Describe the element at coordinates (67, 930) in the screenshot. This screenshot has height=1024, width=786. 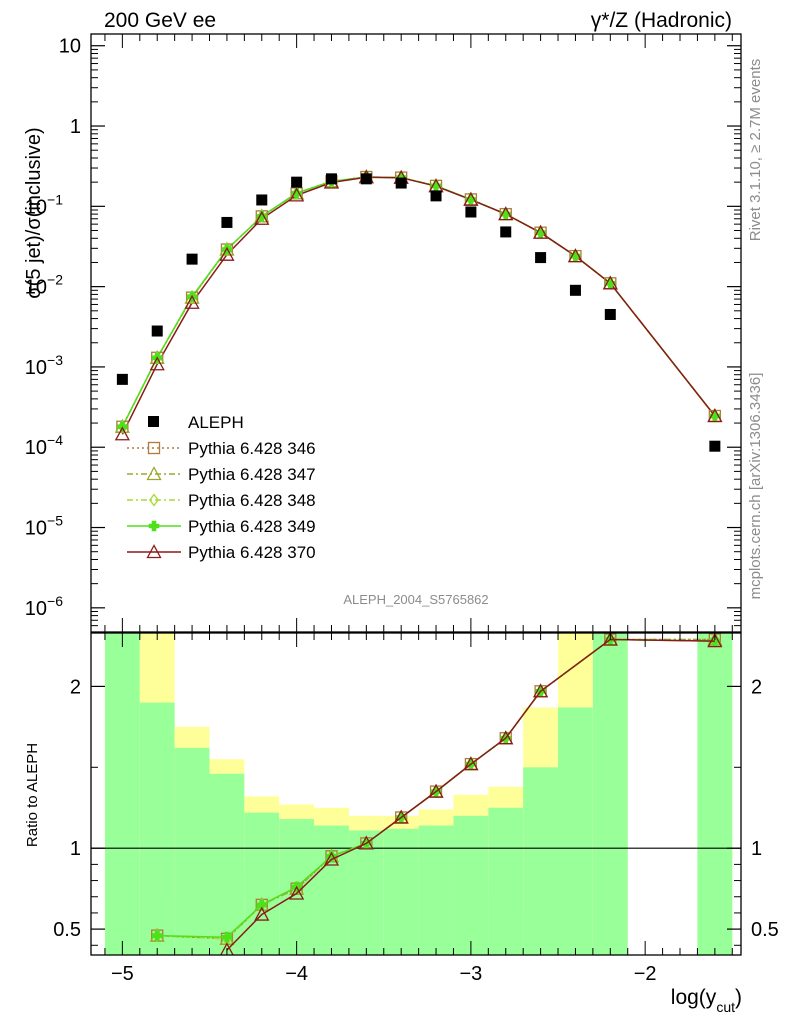
I see `ratio-y-tick-label: 0.5` at that location.